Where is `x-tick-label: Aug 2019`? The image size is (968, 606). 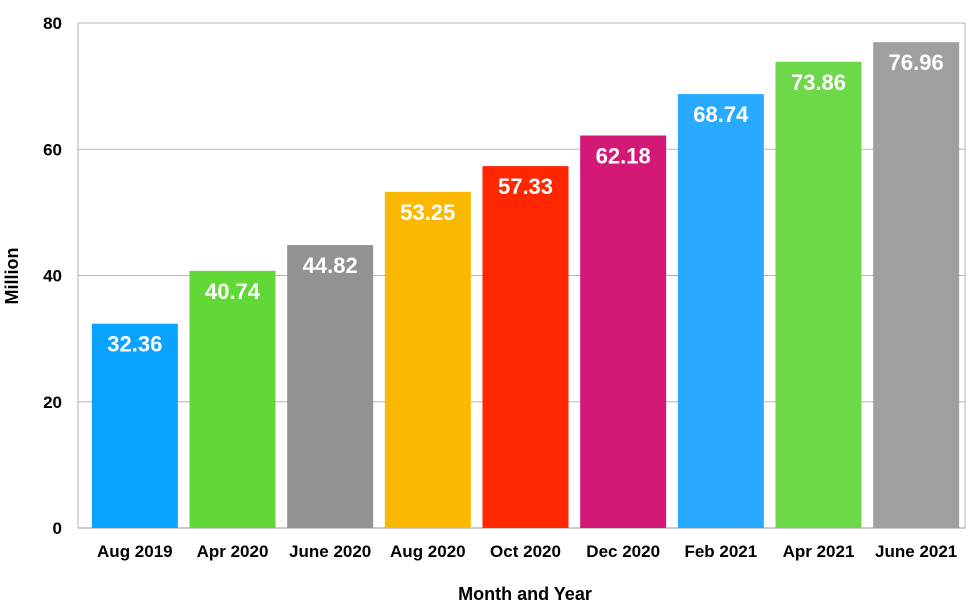 x-tick-label: Aug 2019 is located at coordinates (135, 551).